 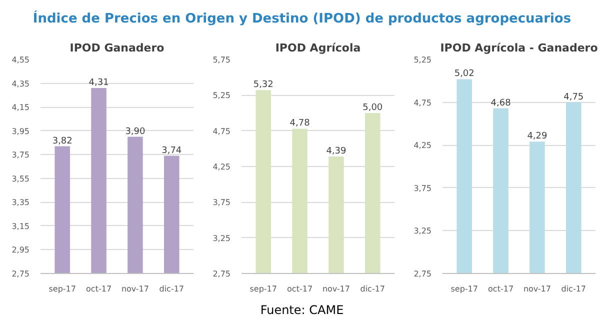 I want to click on y-tick-label: 2,95, so click(x=21, y=250).